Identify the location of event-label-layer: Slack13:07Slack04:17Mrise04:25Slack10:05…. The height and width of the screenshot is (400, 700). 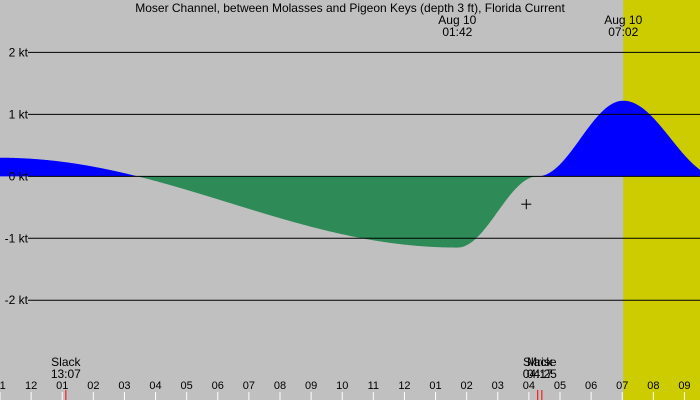
(304, 377).